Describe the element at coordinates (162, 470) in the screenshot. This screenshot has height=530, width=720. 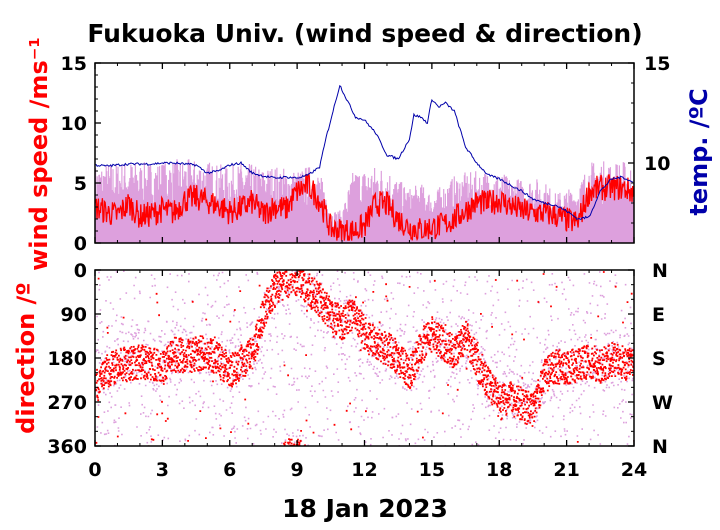
I see `x-tick-label: 3` at that location.